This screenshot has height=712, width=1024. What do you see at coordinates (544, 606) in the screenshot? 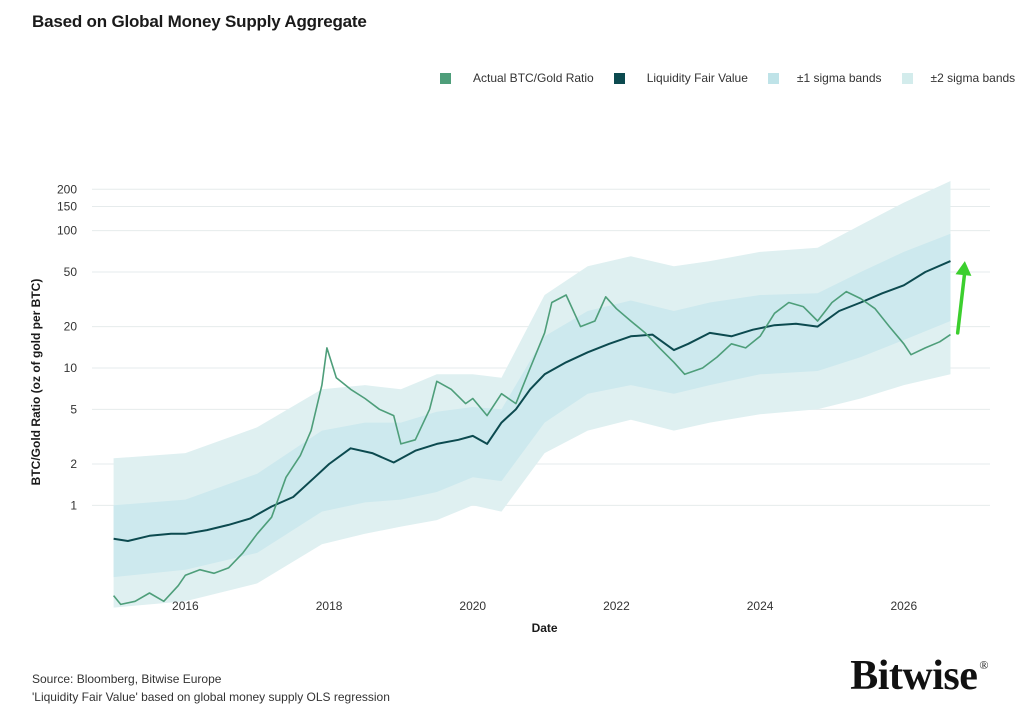
I see `x-tick-labels: 2016 2018 2020 2022 2024 2026` at bounding box center [544, 606].